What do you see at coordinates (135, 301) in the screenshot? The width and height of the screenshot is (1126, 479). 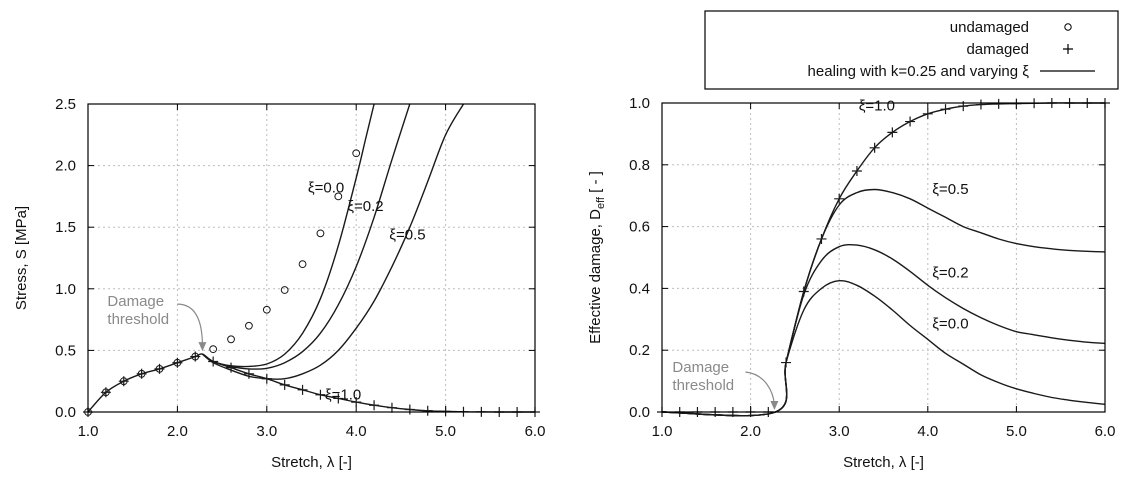 I see `stress-chart-threshold-label: Damage` at bounding box center [135, 301].